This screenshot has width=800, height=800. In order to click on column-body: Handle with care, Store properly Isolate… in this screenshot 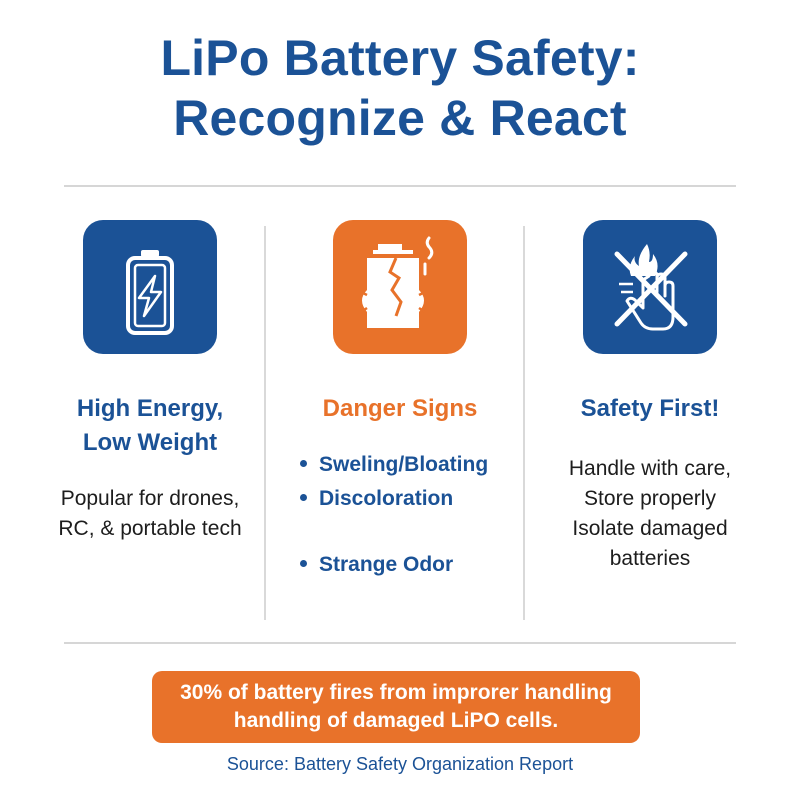, I will do `click(650, 514)`.